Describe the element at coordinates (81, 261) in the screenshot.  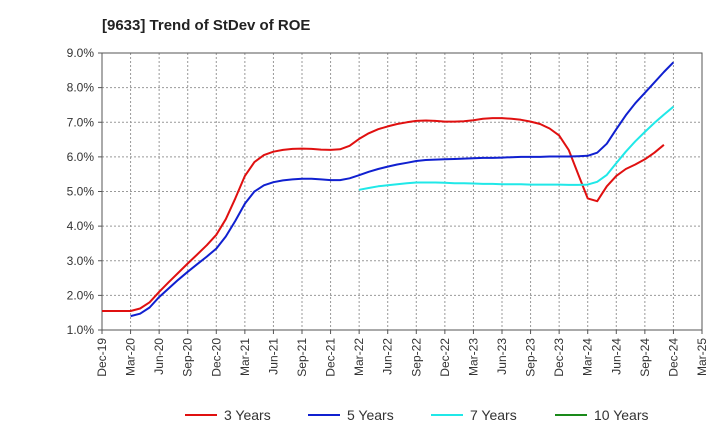
I see `y-tick-label: 3.0%` at that location.